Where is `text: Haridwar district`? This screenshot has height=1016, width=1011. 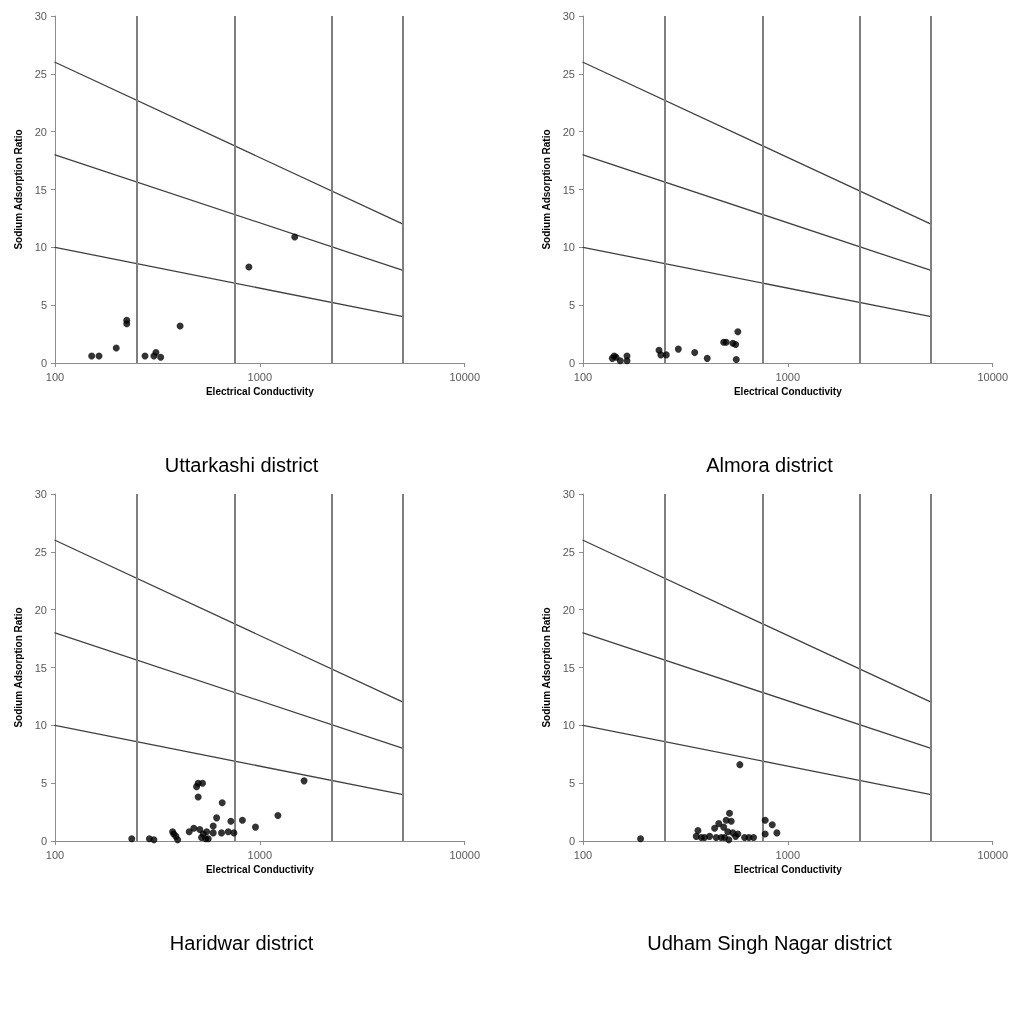 text: Haridwar district is located at coordinates (241, 943).